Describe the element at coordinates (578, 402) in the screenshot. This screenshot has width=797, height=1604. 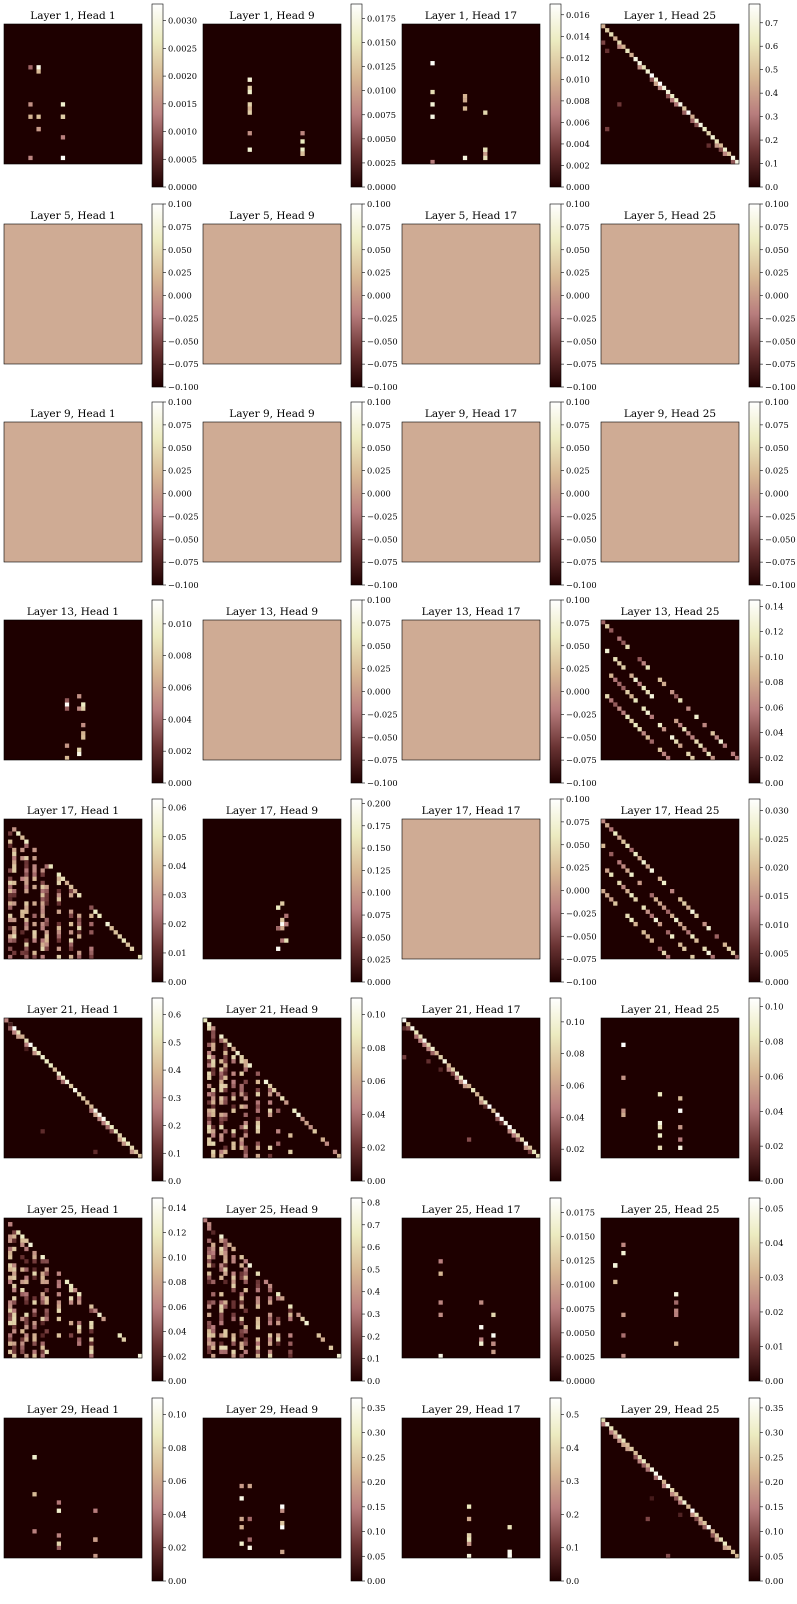
I see `colorbar-tick-label: 0.100` at that location.